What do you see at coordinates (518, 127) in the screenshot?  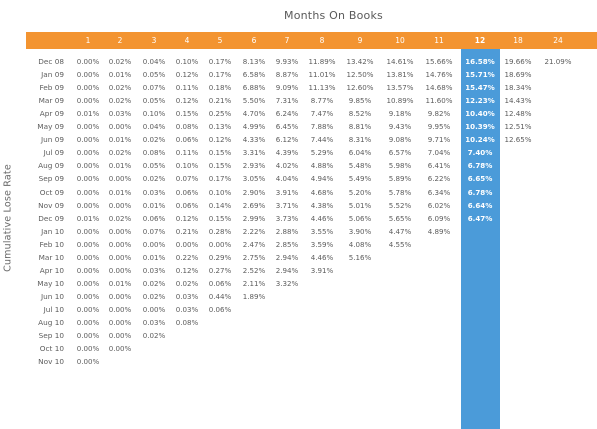 I see `table-cell: 12.51%` at bounding box center [518, 127].